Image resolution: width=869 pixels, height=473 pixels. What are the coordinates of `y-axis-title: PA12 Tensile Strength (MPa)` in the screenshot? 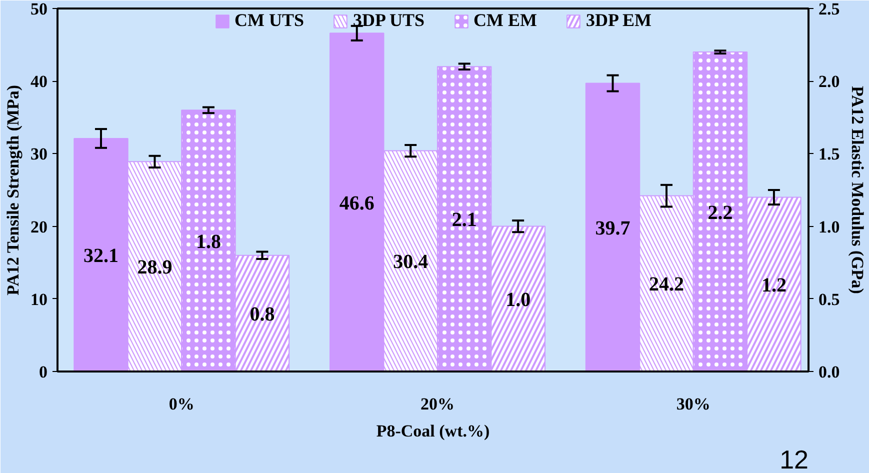 It's located at (13, 190).